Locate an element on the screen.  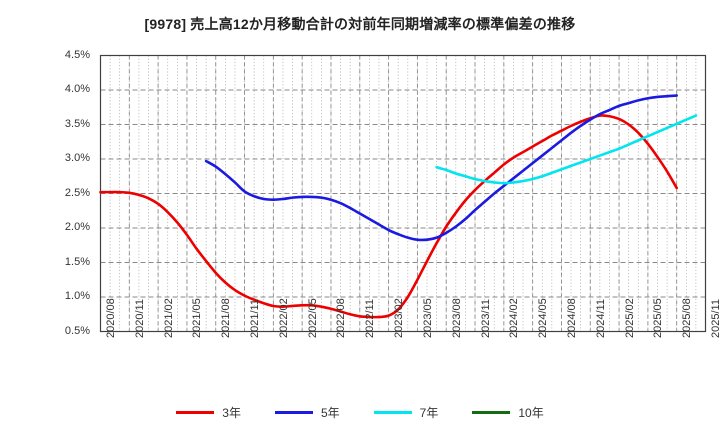
legend-label: 10年 is located at coordinates (531, 413).